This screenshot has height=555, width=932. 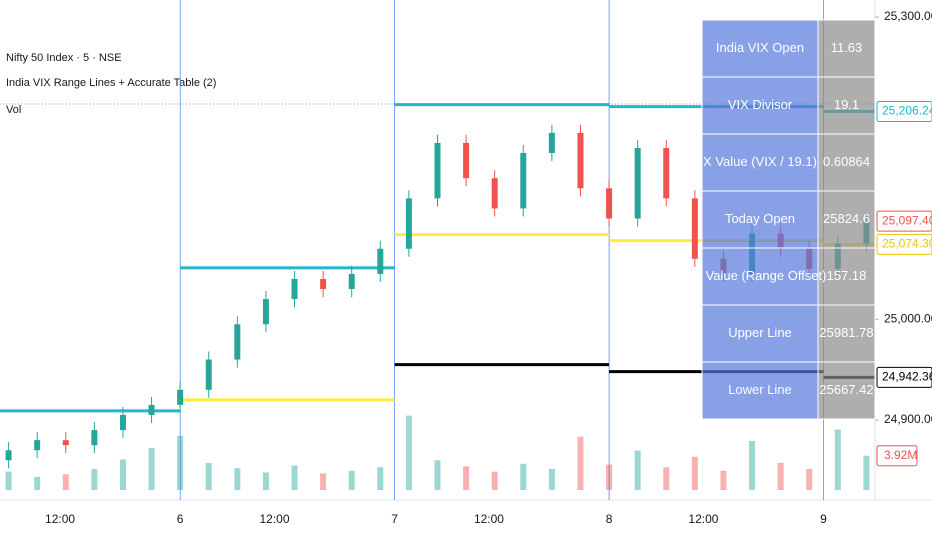 I want to click on volume-tag-label: 3.92M, so click(x=900, y=455).